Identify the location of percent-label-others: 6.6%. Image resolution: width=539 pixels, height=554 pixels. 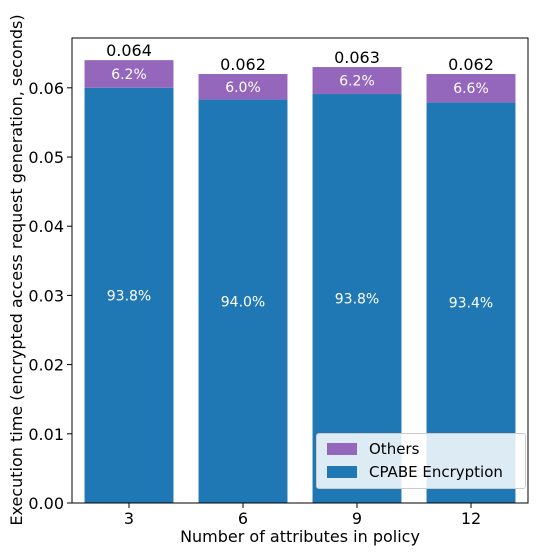
(471, 89).